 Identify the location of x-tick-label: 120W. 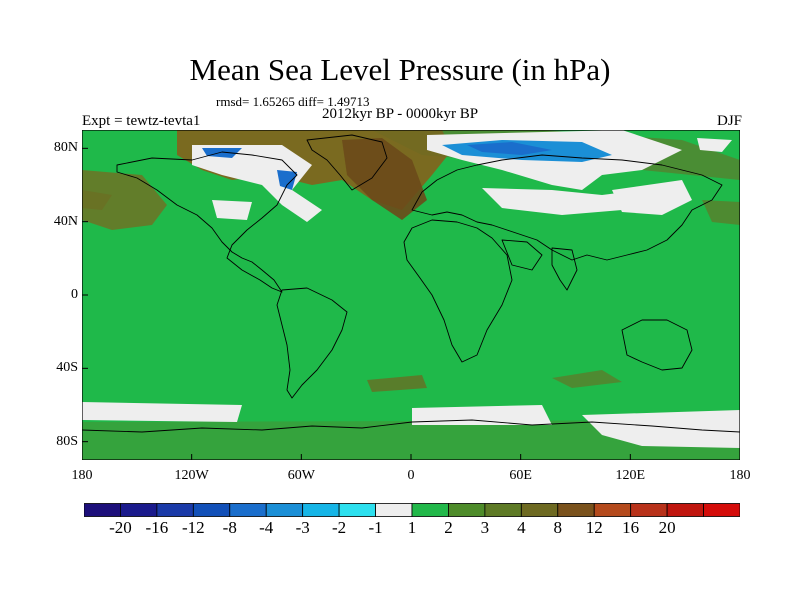
(191, 475).